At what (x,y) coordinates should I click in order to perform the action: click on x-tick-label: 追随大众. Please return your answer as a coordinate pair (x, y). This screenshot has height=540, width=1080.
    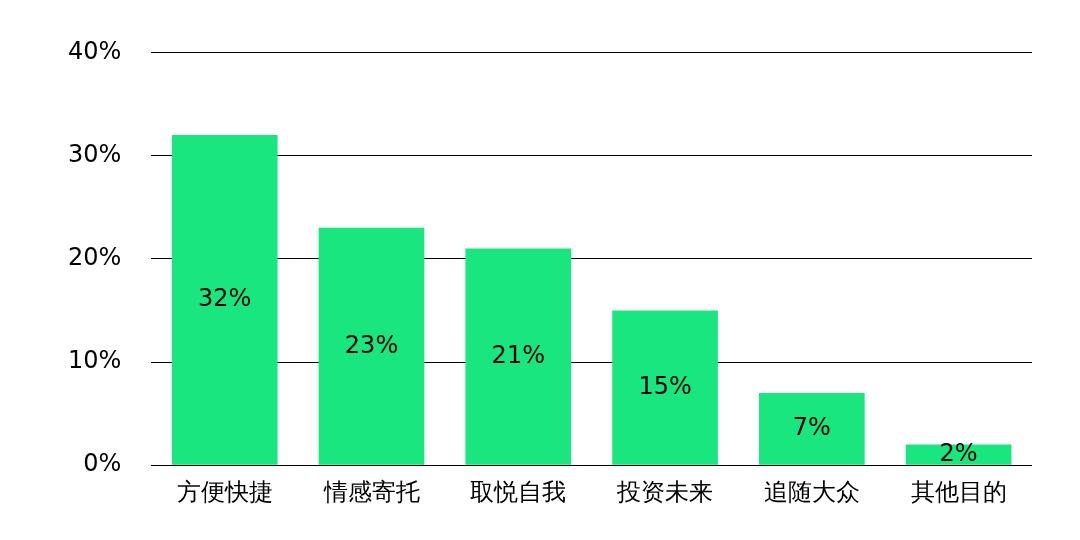
    Looking at the image, I should click on (811, 491).